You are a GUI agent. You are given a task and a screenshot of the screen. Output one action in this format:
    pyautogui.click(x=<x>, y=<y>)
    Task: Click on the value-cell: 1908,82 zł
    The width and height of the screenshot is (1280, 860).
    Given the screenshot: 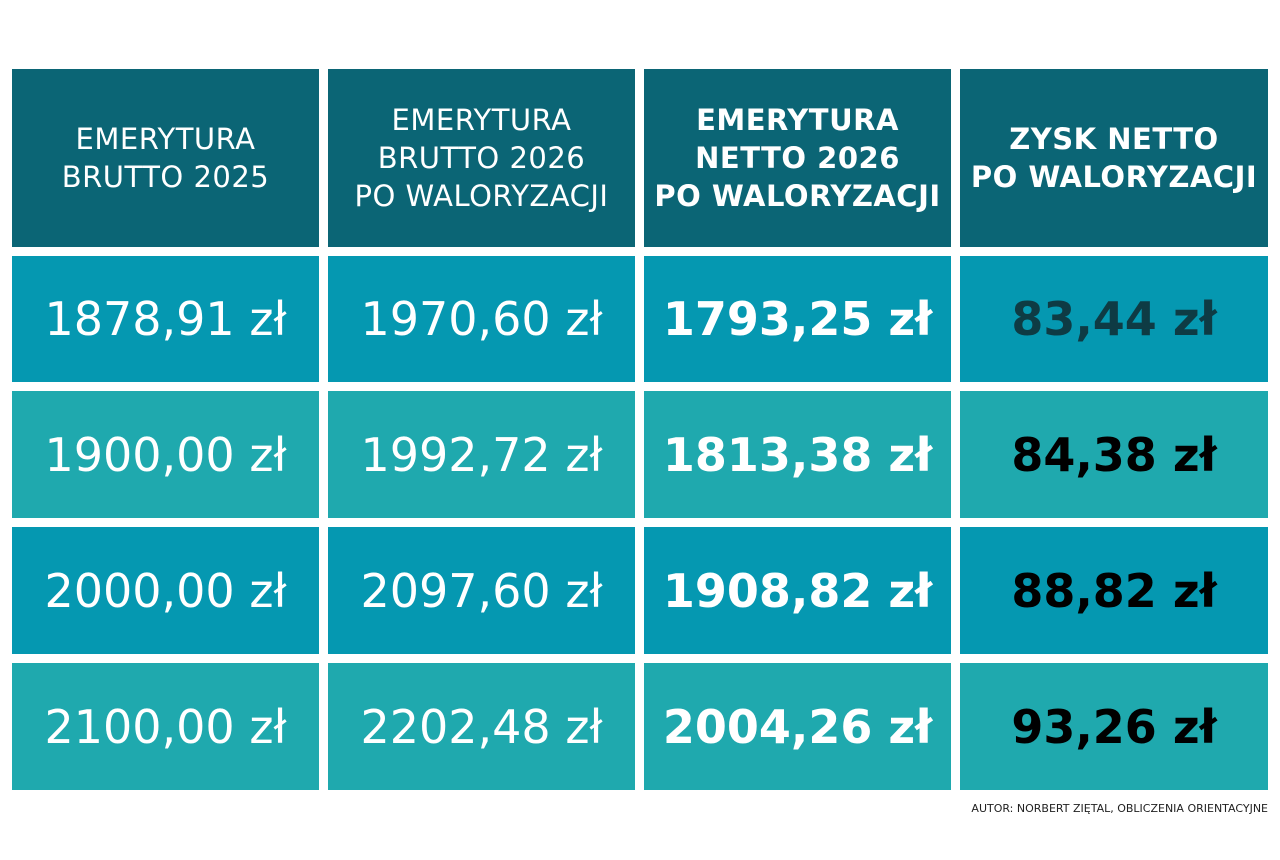 What is the action you would take?
    pyautogui.click(x=797, y=590)
    